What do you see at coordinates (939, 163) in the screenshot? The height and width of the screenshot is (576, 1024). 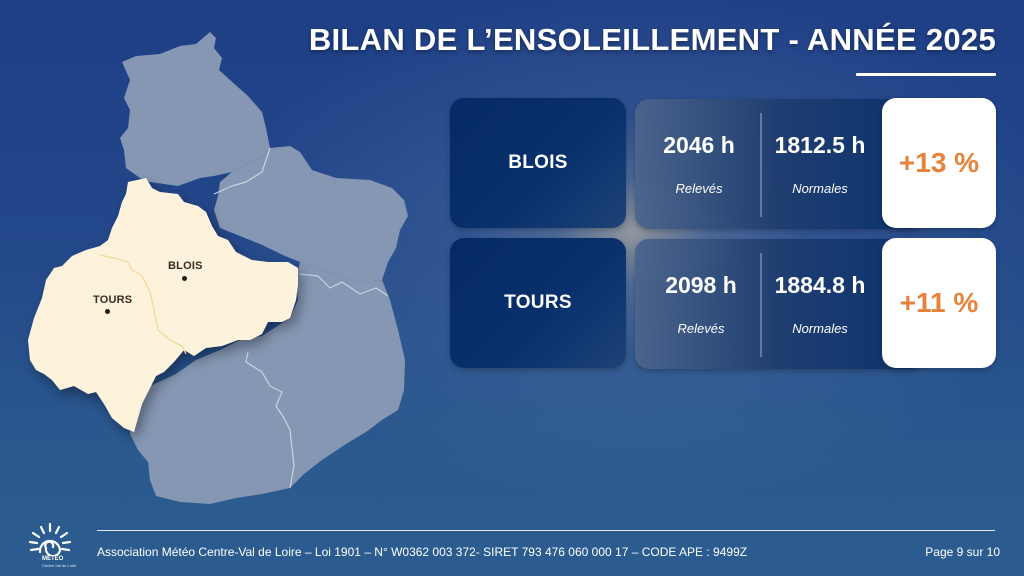 I see `difference-badge-blois: +13 %` at bounding box center [939, 163].